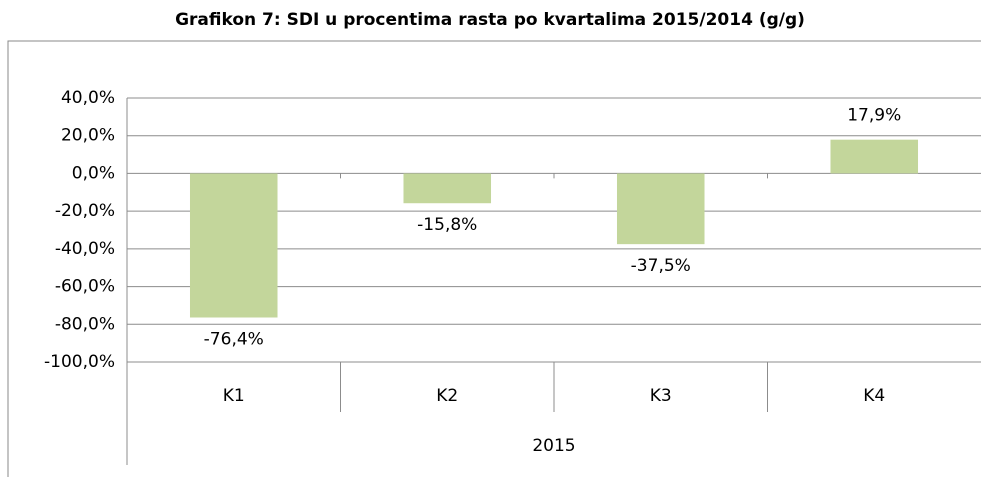 The height and width of the screenshot is (477, 981). Describe the element at coordinates (661, 266) in the screenshot. I see `value-label: -37,5%` at that location.